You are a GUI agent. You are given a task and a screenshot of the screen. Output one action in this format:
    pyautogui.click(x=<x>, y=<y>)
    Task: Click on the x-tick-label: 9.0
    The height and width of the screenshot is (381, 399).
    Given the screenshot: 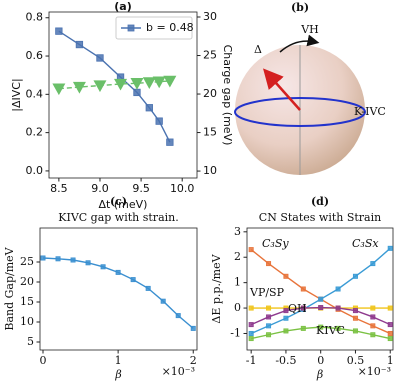 What is the action you would take?
    pyautogui.click(x=100, y=188)
    